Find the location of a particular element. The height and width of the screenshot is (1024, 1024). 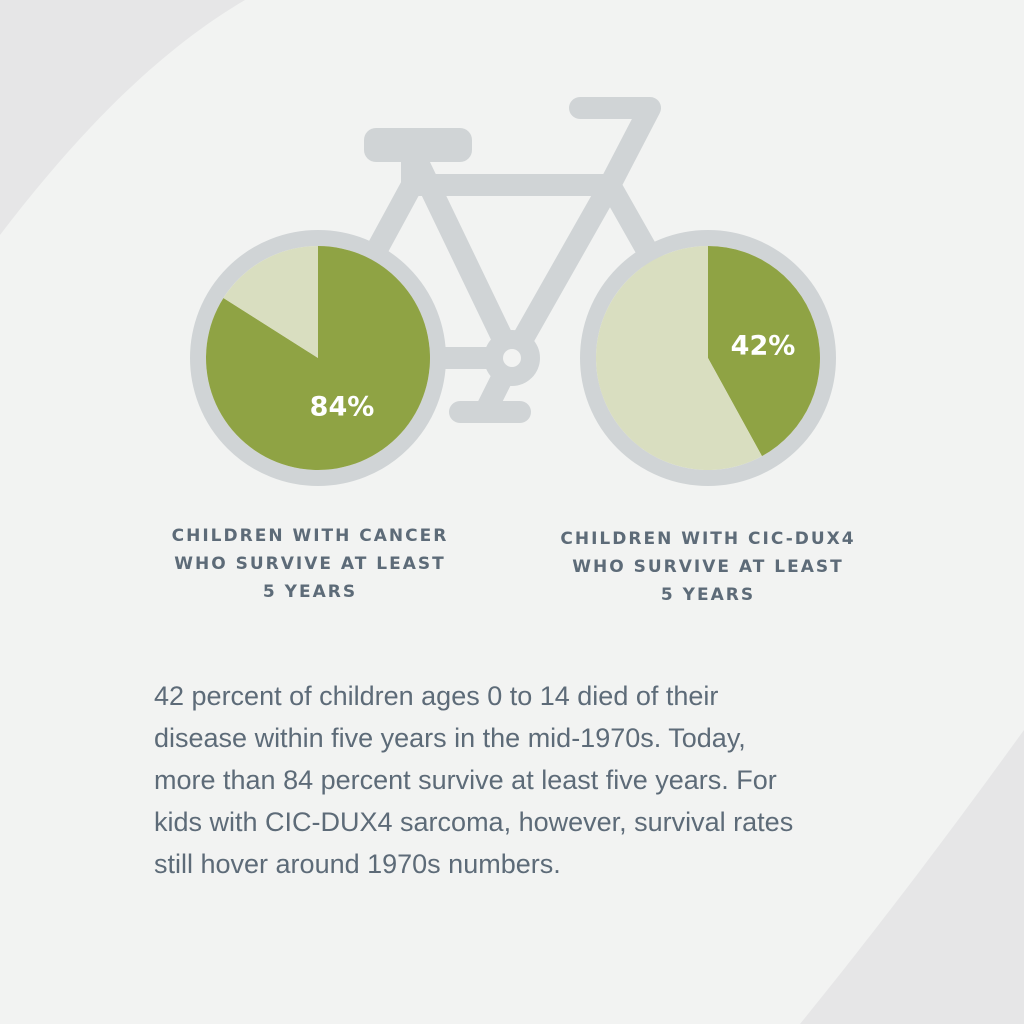

bike-chainring-hole is located at coordinates (512, 358).